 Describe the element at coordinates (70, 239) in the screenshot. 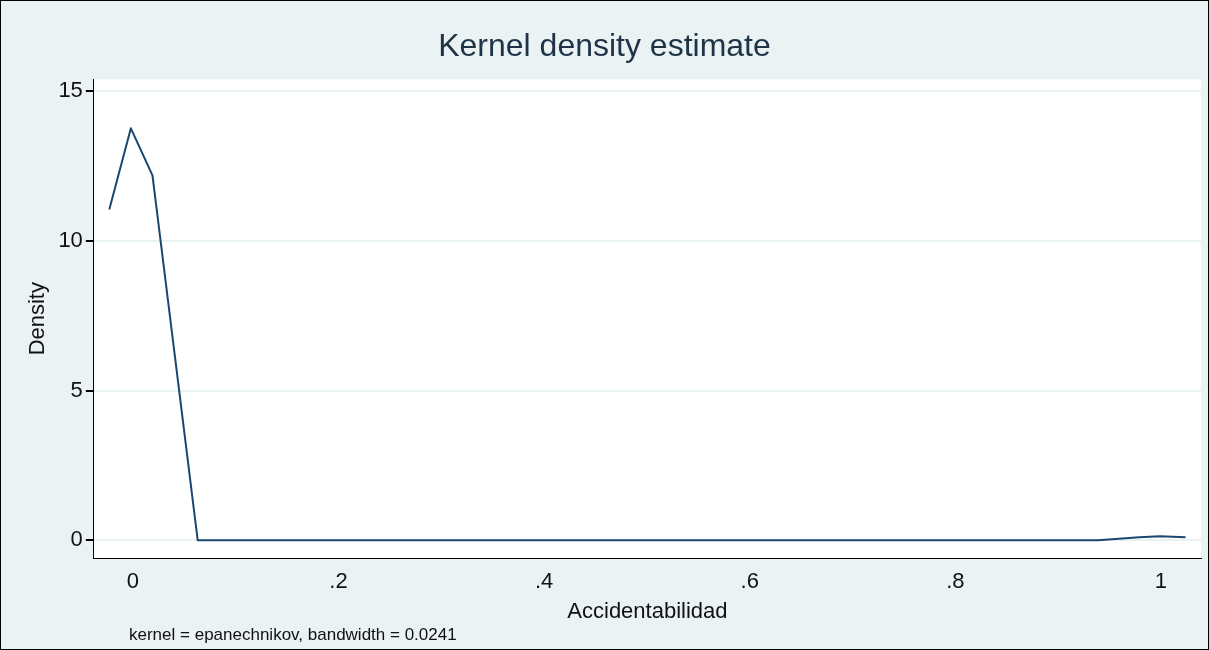

I see `y-tick-label: 10` at that location.